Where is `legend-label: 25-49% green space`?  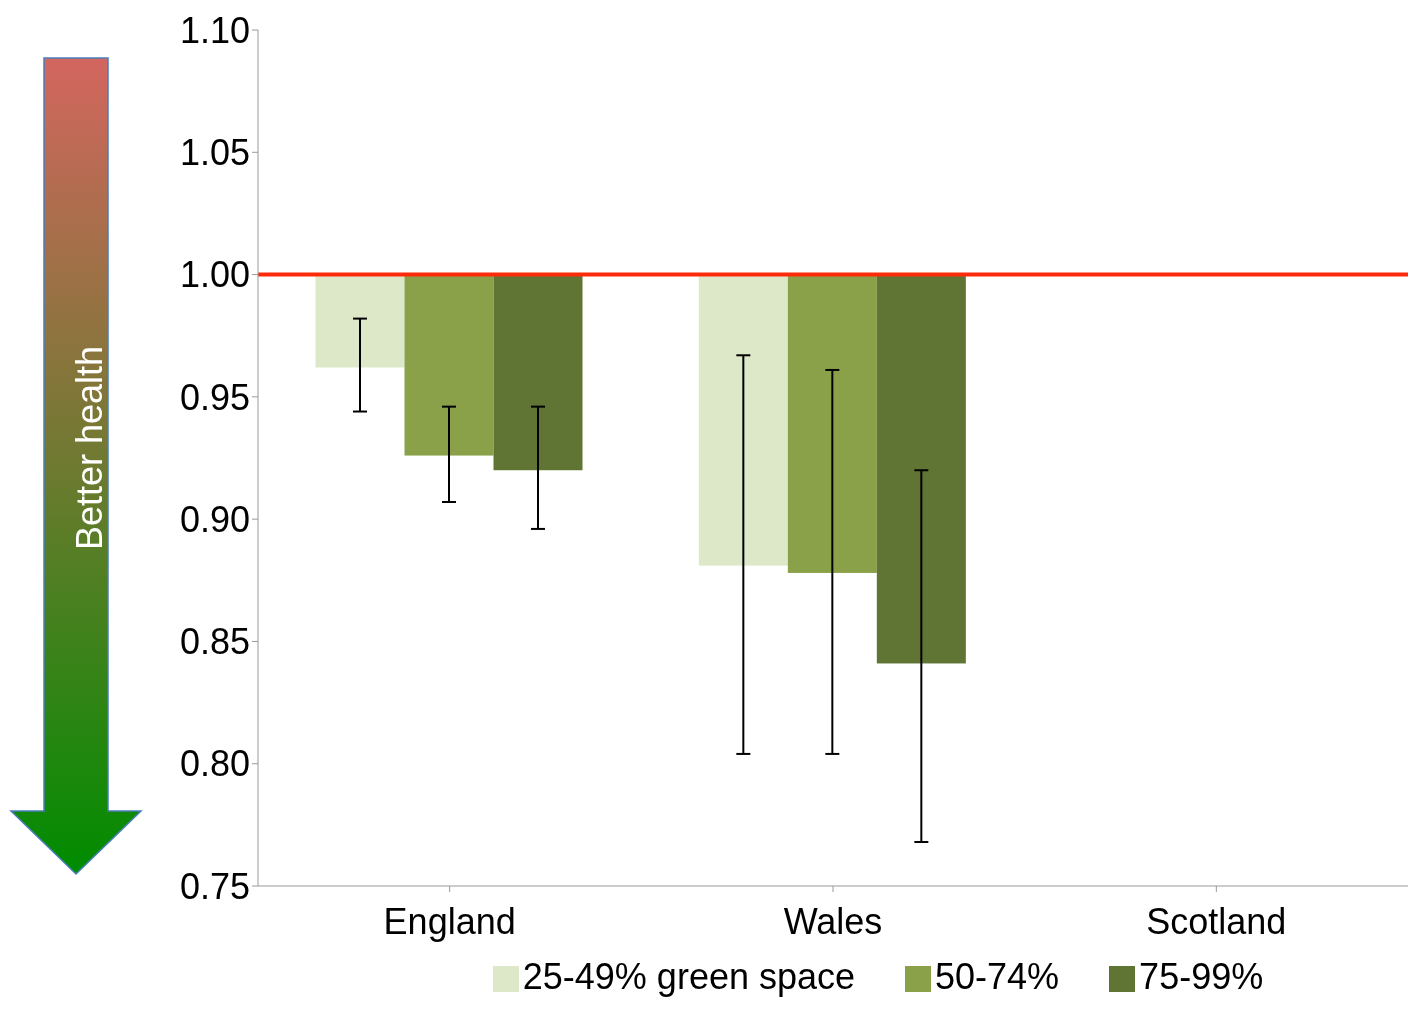
legend-label: 25-49% green space is located at coordinates (689, 976).